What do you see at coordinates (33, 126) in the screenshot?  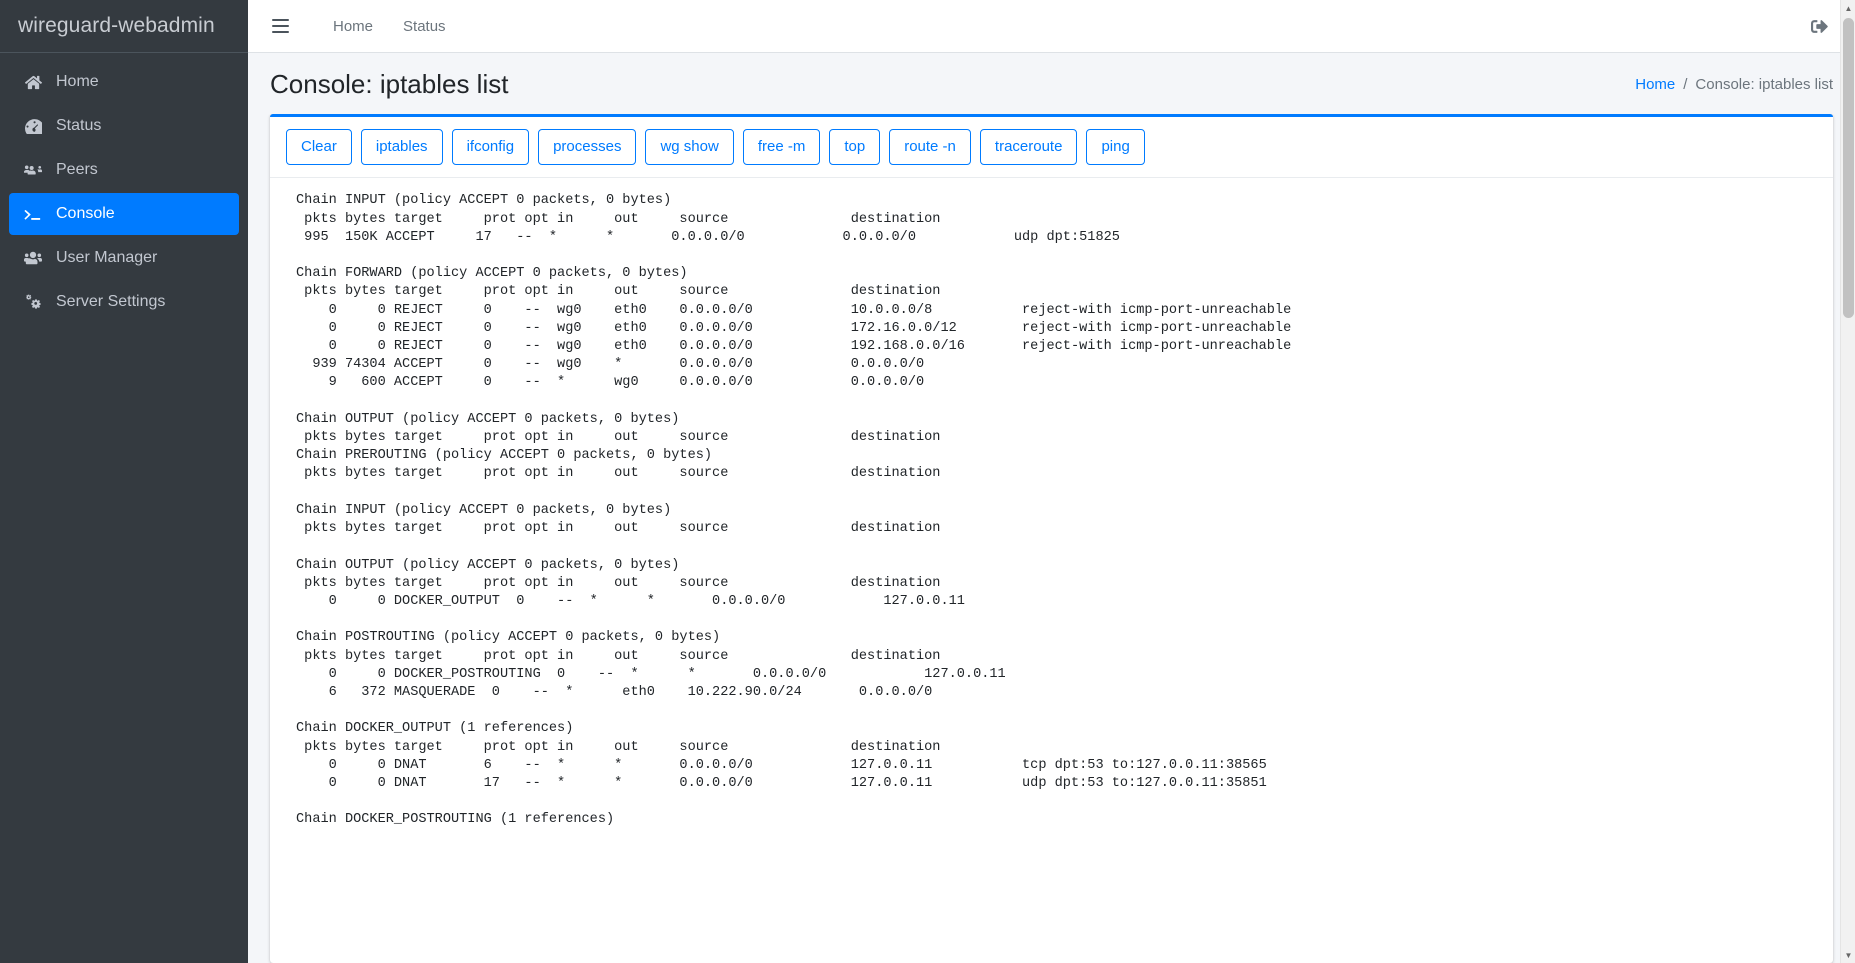 I see `gauge-icon` at bounding box center [33, 126].